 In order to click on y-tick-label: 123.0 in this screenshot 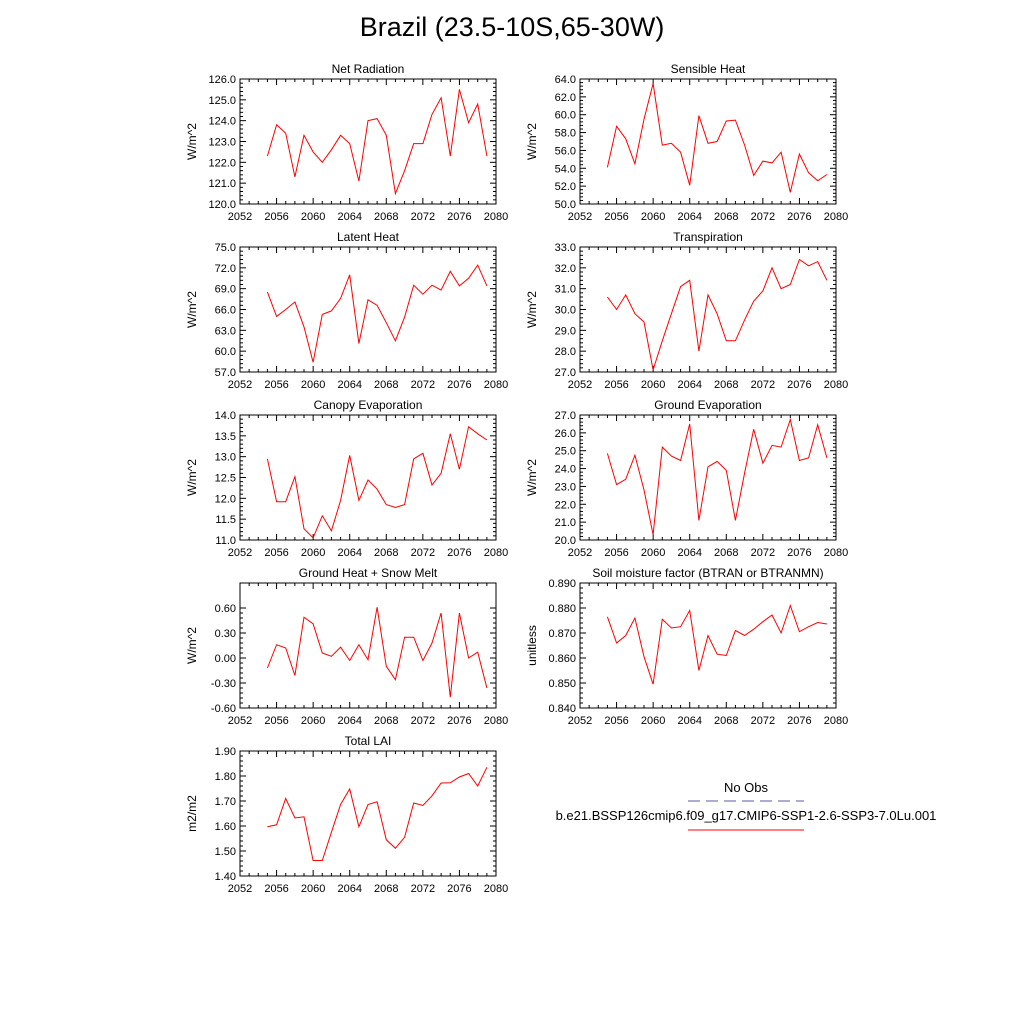, I will do `click(222, 143)`.